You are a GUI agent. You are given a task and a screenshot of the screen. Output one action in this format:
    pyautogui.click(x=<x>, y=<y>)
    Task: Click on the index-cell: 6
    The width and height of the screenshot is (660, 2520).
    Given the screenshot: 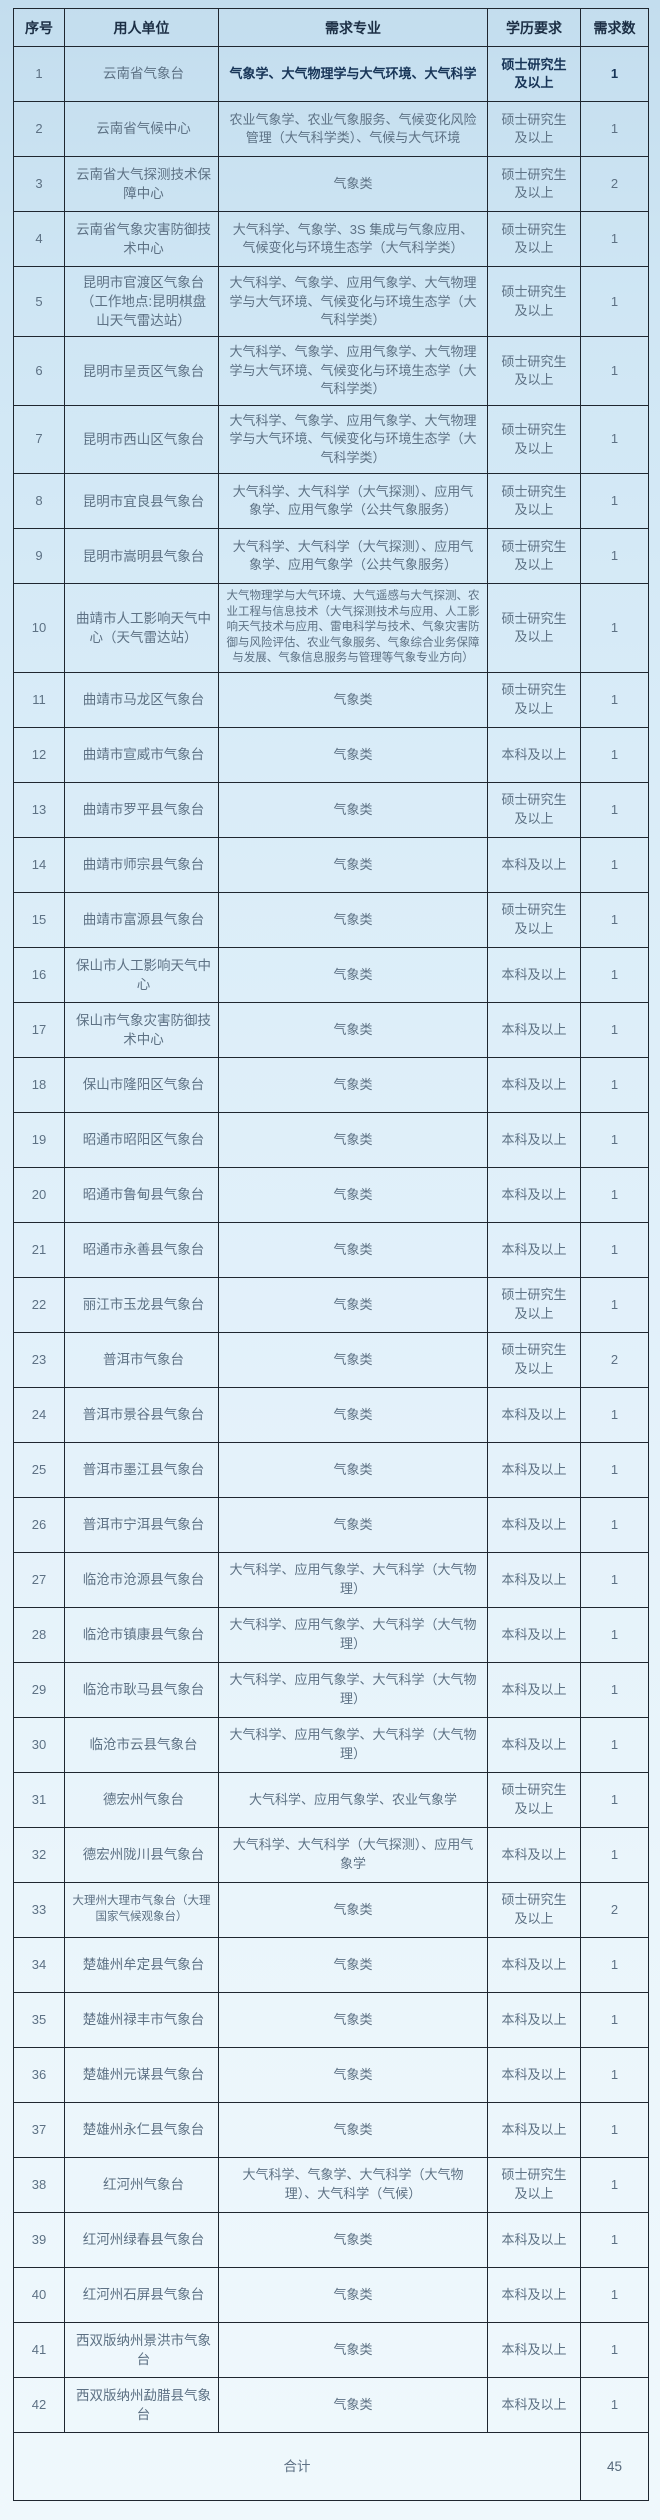 What is the action you would take?
    pyautogui.click(x=39, y=371)
    